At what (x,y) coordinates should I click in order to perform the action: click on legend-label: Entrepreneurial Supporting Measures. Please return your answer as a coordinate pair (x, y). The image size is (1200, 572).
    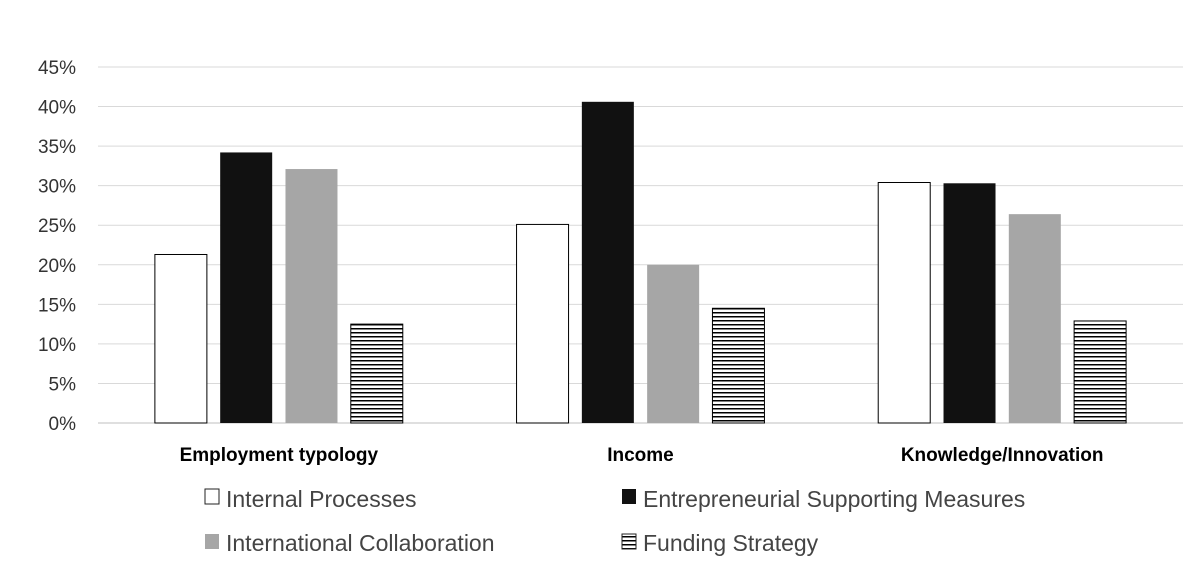
    Looking at the image, I should click on (834, 499).